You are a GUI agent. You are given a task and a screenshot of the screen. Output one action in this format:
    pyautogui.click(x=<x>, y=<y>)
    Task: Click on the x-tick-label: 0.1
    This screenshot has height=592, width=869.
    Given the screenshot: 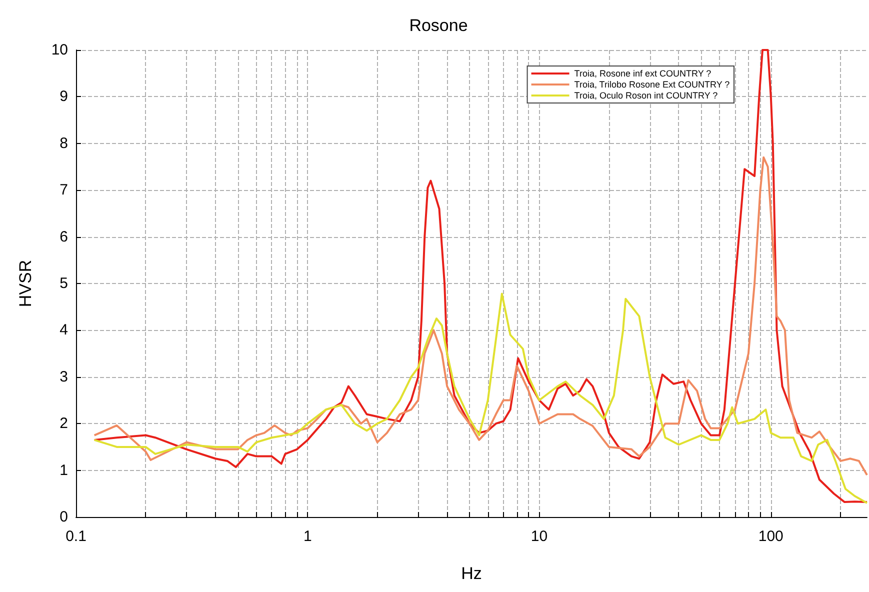 What is the action you would take?
    pyautogui.click(x=76, y=536)
    